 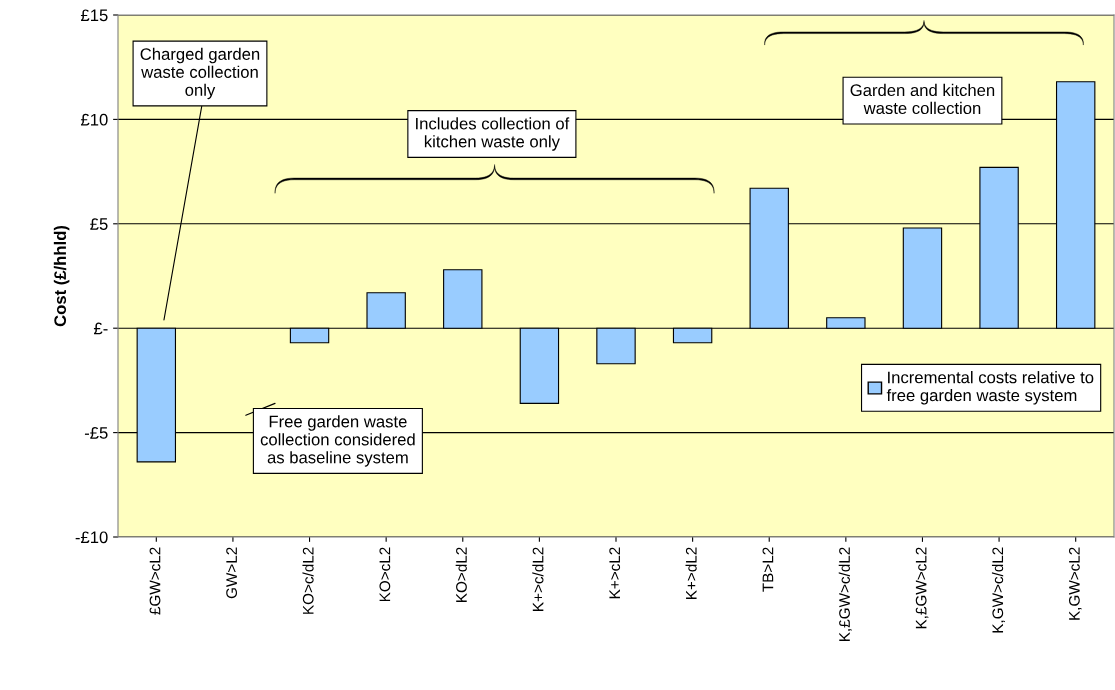 What do you see at coordinates (232, 573) in the screenshot?
I see `x-tick-label: GW>L2` at bounding box center [232, 573].